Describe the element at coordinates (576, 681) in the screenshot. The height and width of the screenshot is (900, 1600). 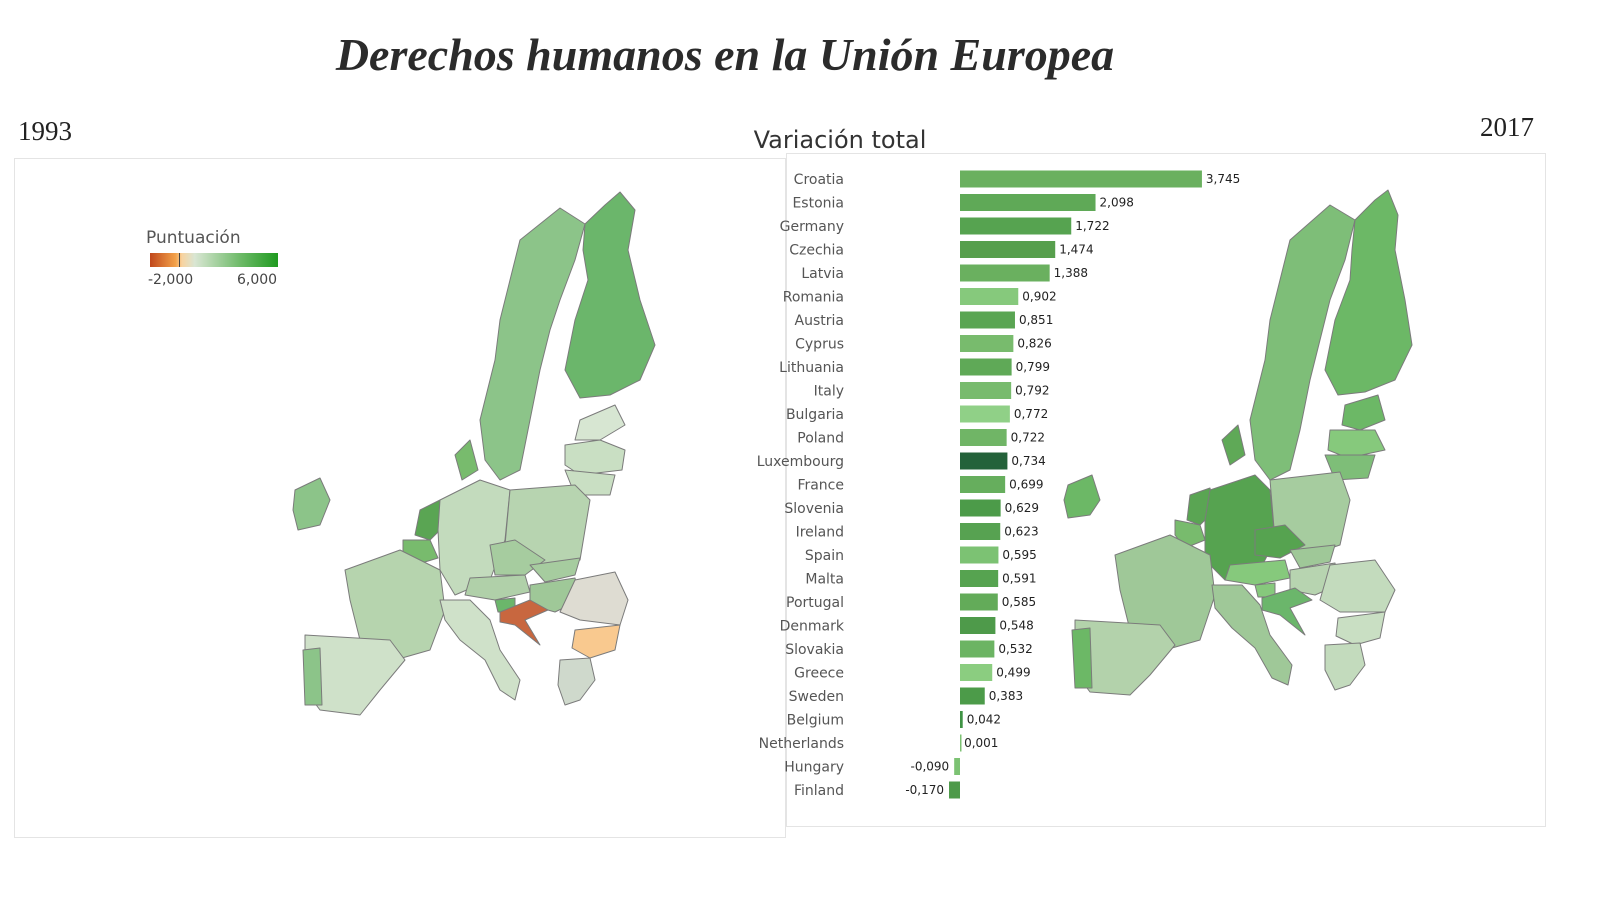
I see `country-greece-1993` at that location.